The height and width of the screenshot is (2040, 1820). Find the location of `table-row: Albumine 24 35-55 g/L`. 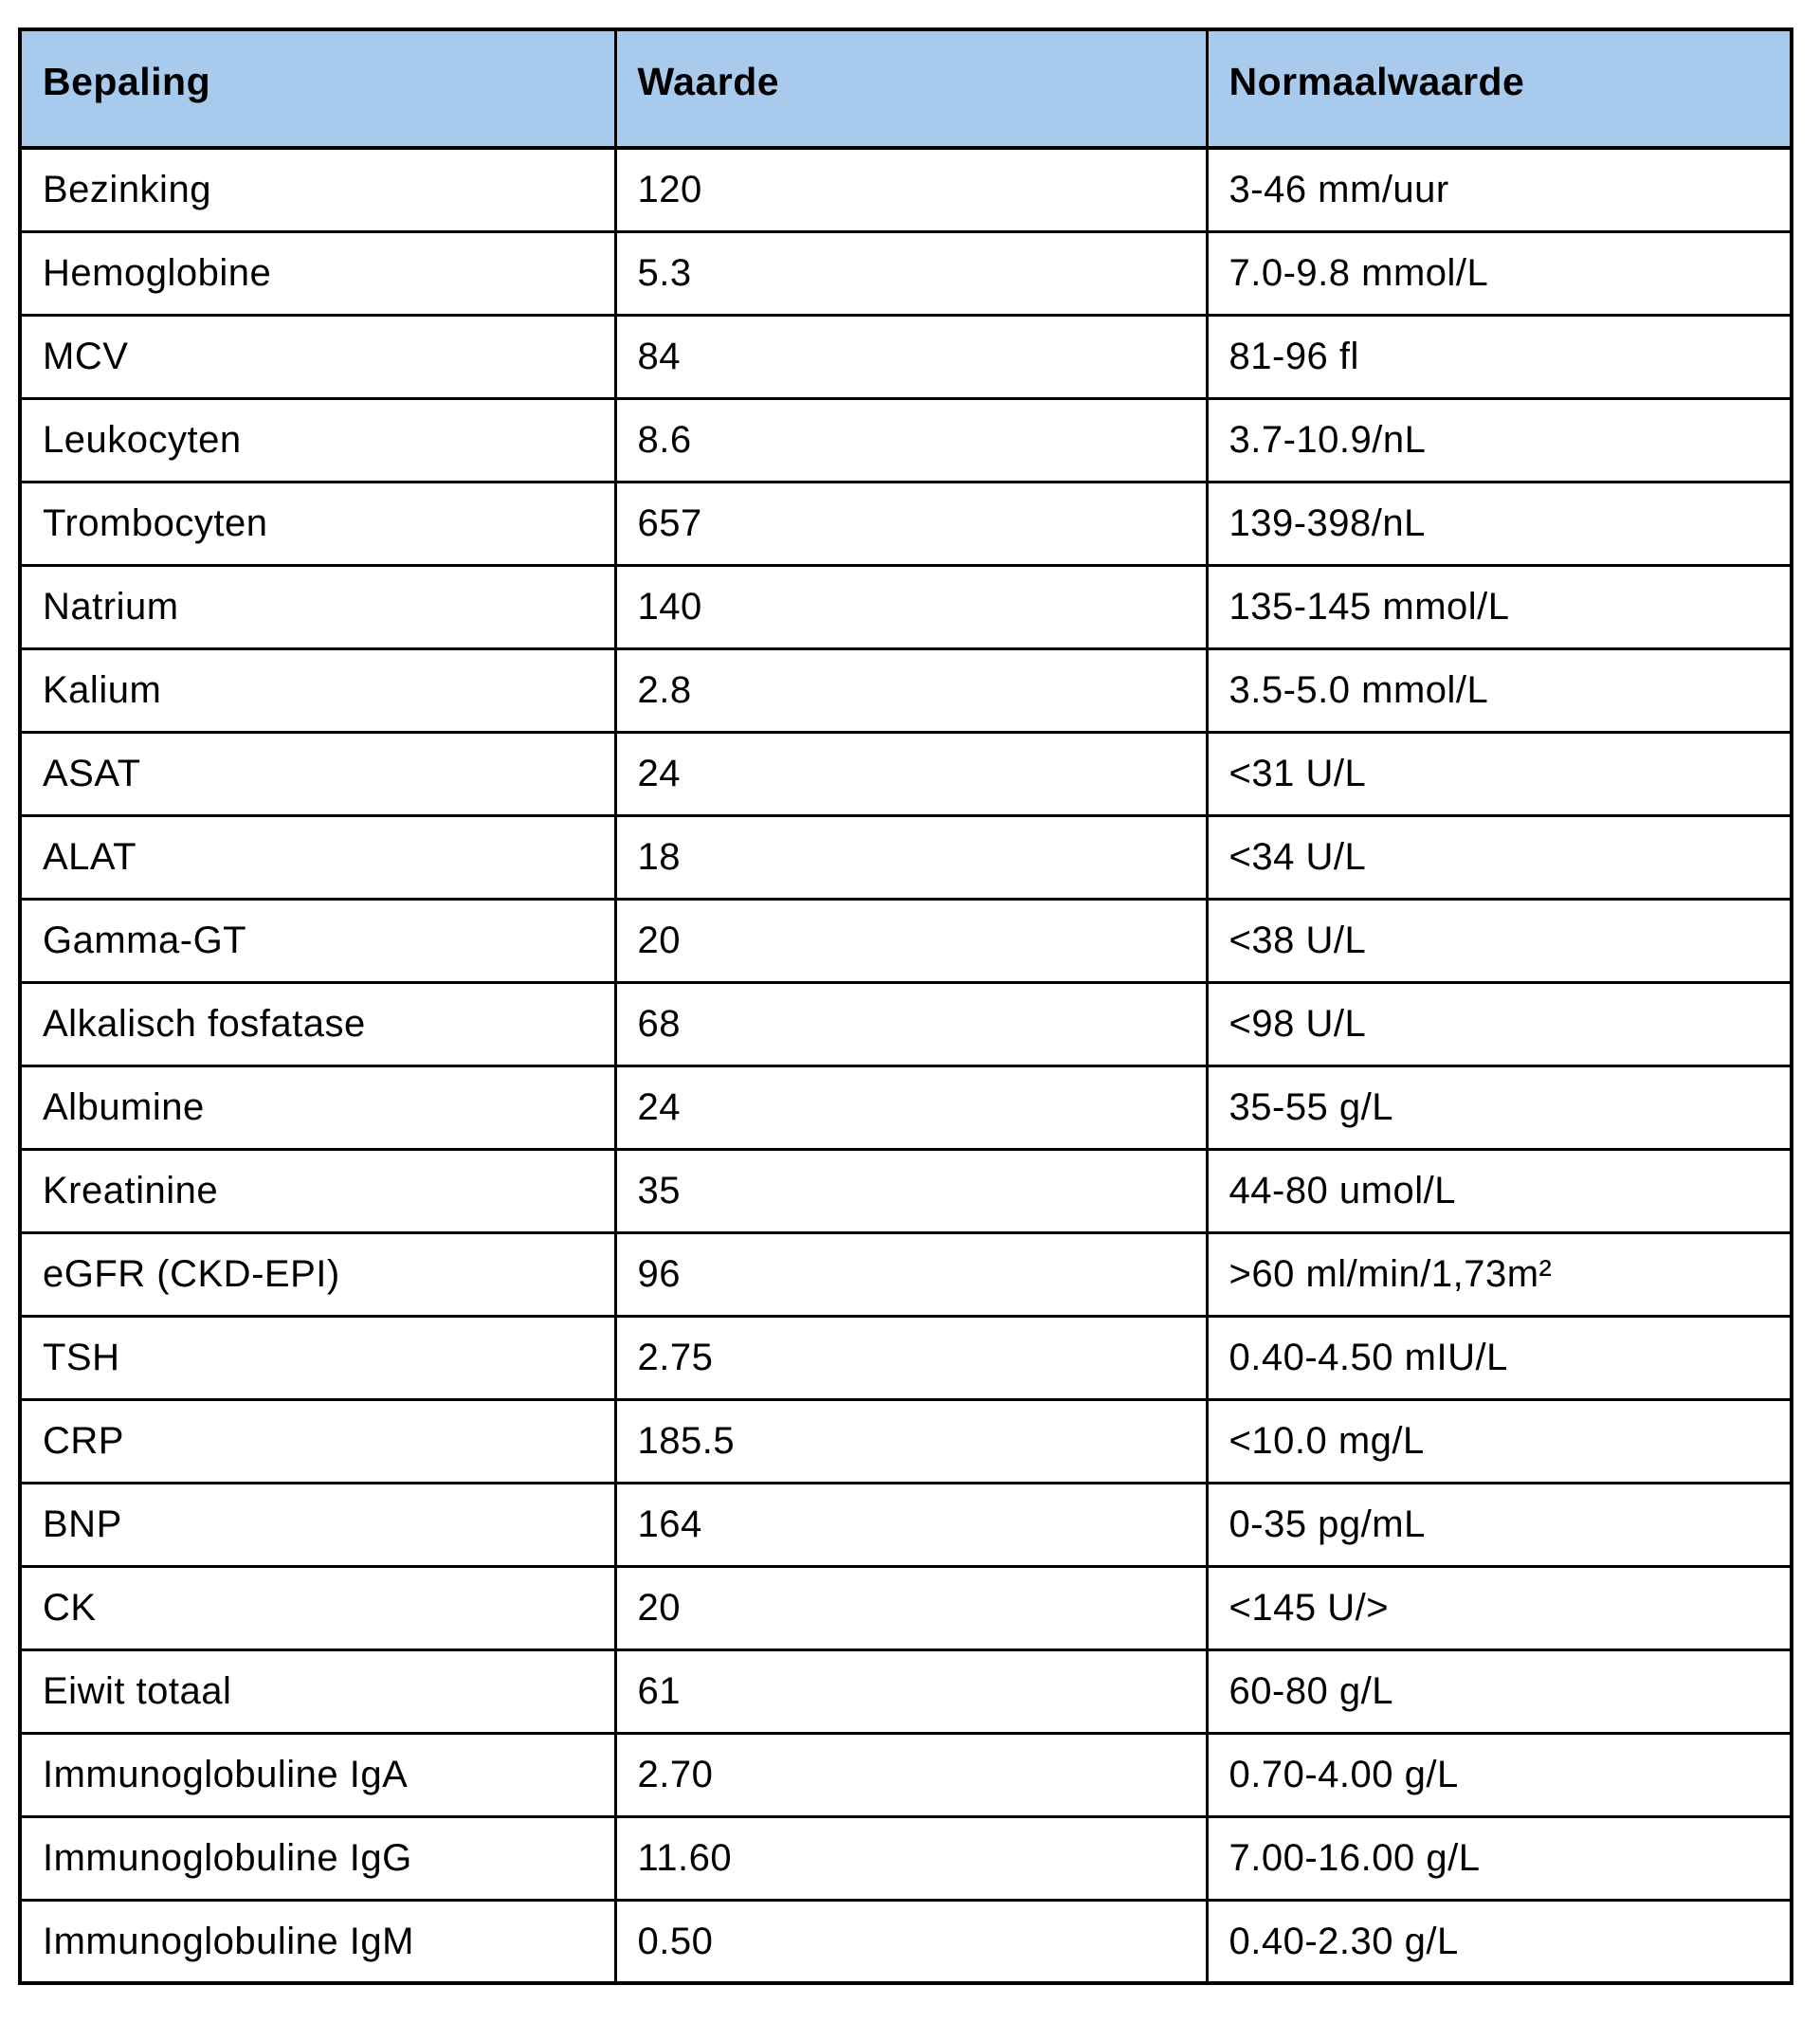

table-row: Albumine 24 35-55 g/L is located at coordinates (905, 1107).